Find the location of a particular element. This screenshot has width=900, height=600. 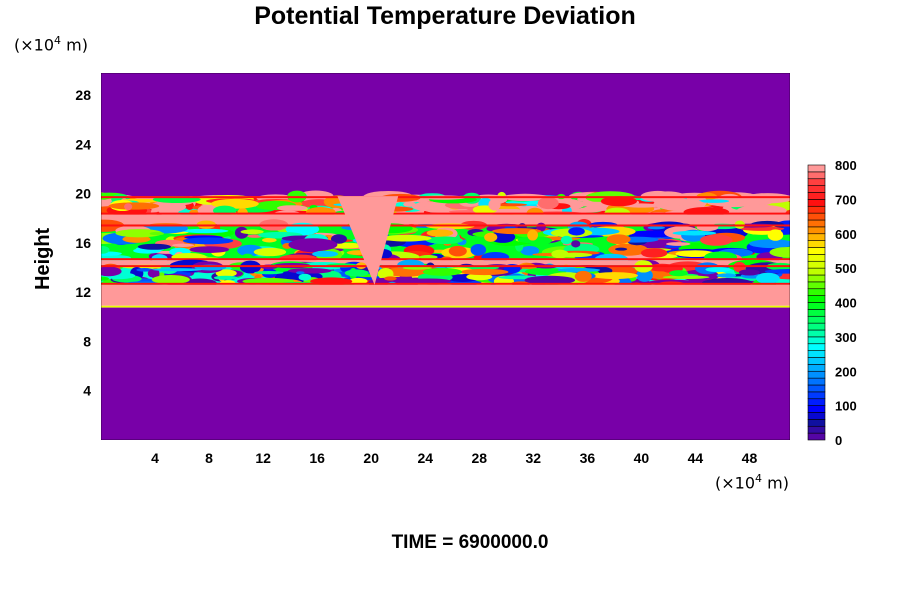

y-tick-label: 8 is located at coordinates (87, 341).